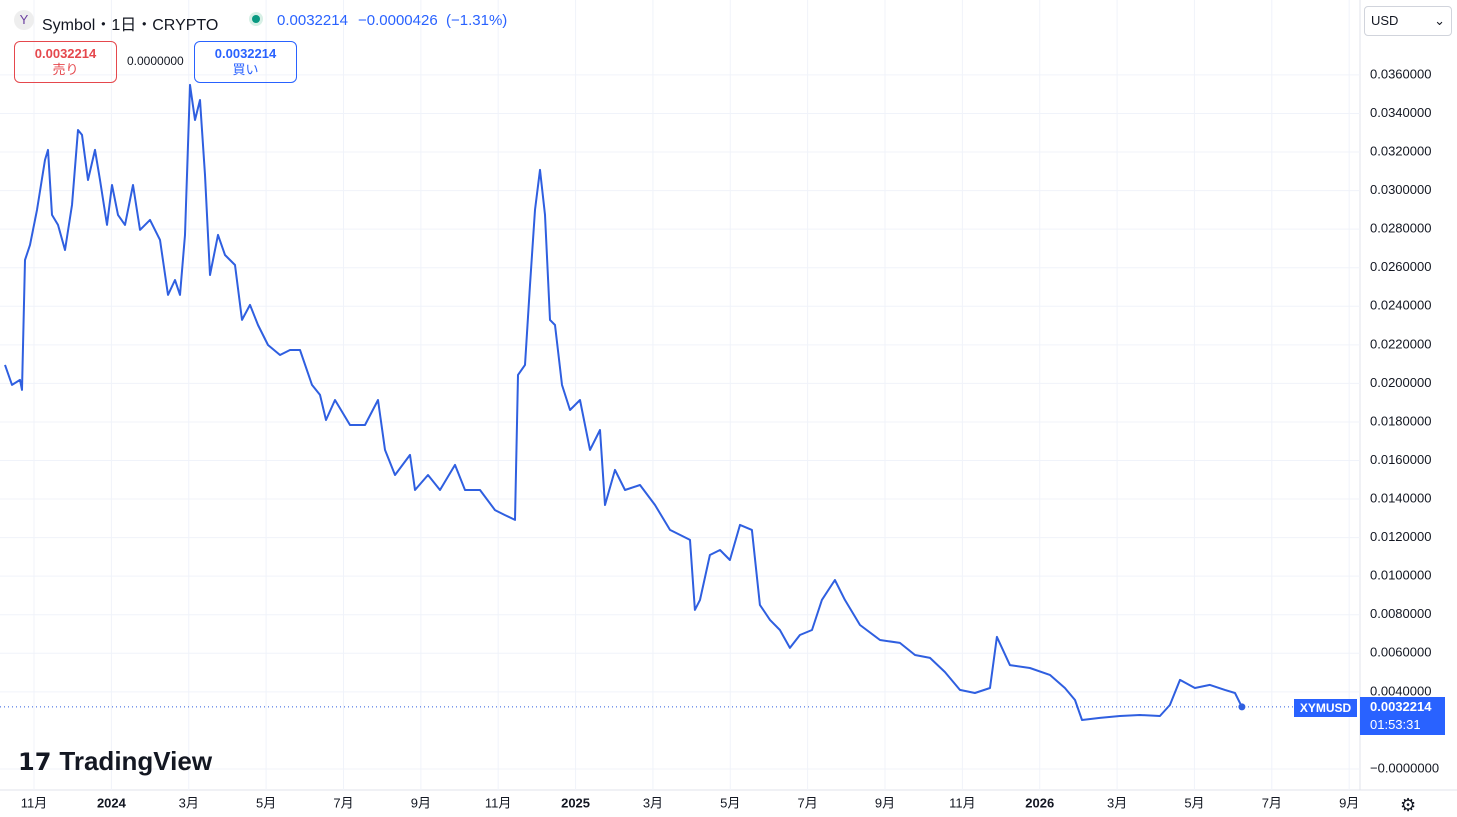 This screenshot has height=817, width=1457. Describe the element at coordinates (1400, 112) in the screenshot. I see `y-tick-label: 0.0340000` at that location.